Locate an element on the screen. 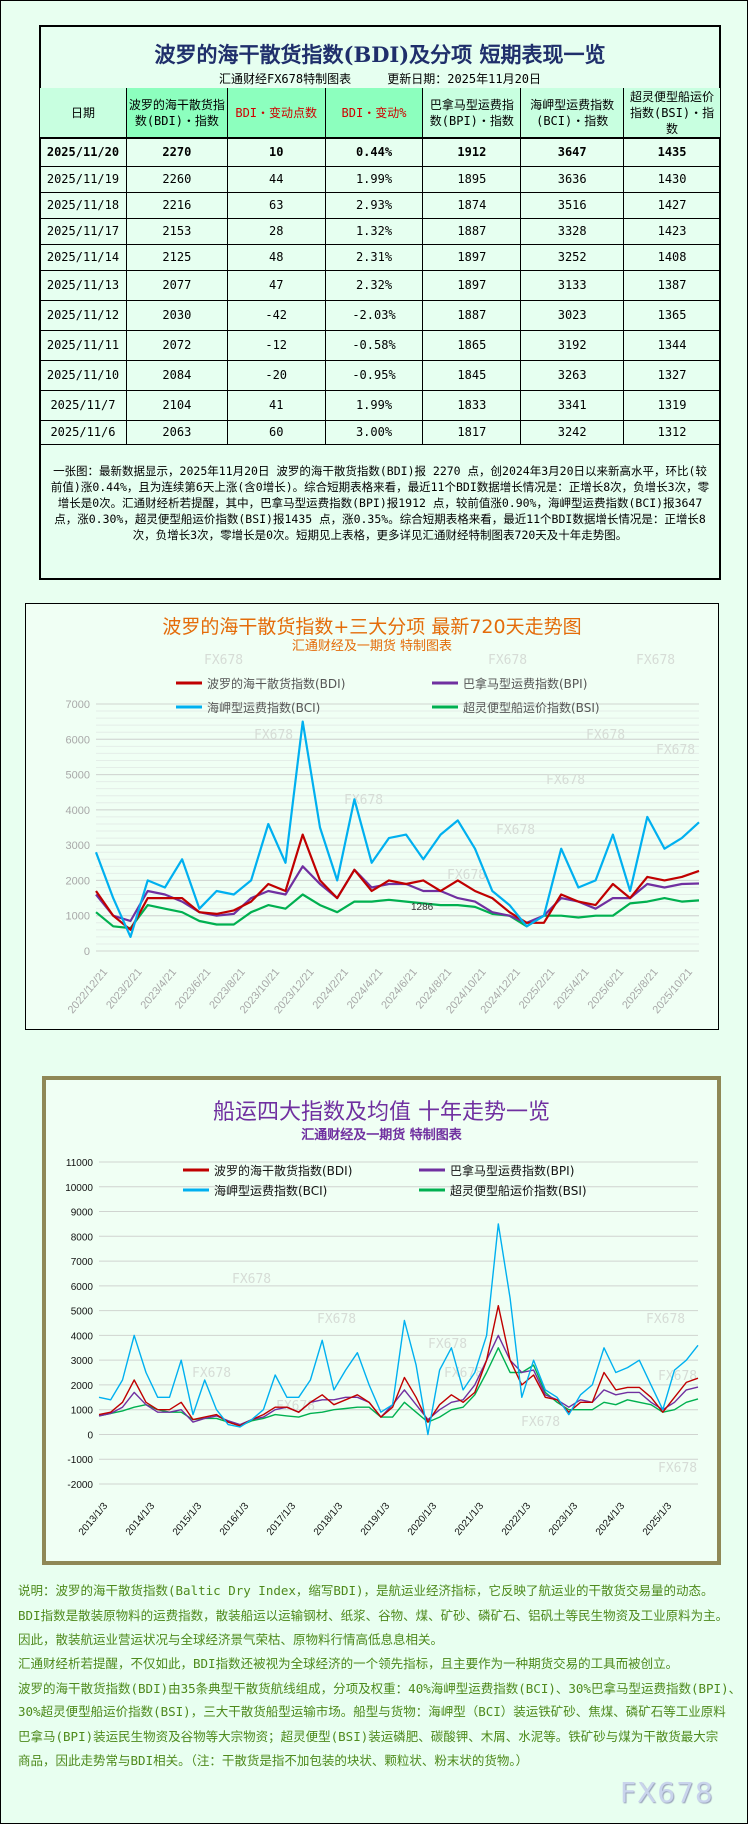 The height and width of the screenshot is (1824, 748). table-cell: 3263 is located at coordinates (572, 375).